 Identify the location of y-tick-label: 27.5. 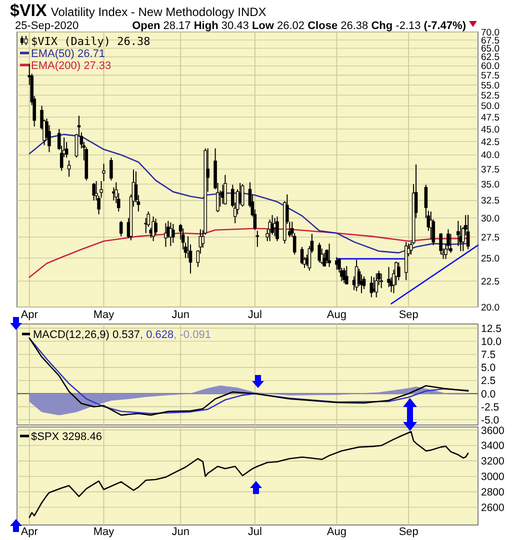
(490, 238).